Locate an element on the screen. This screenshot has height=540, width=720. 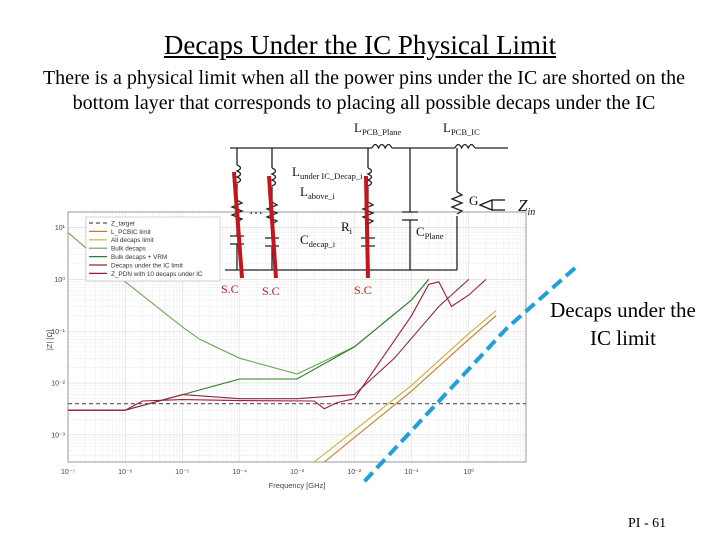
x-tick-label: 10⁻³ is located at coordinates (297, 472).